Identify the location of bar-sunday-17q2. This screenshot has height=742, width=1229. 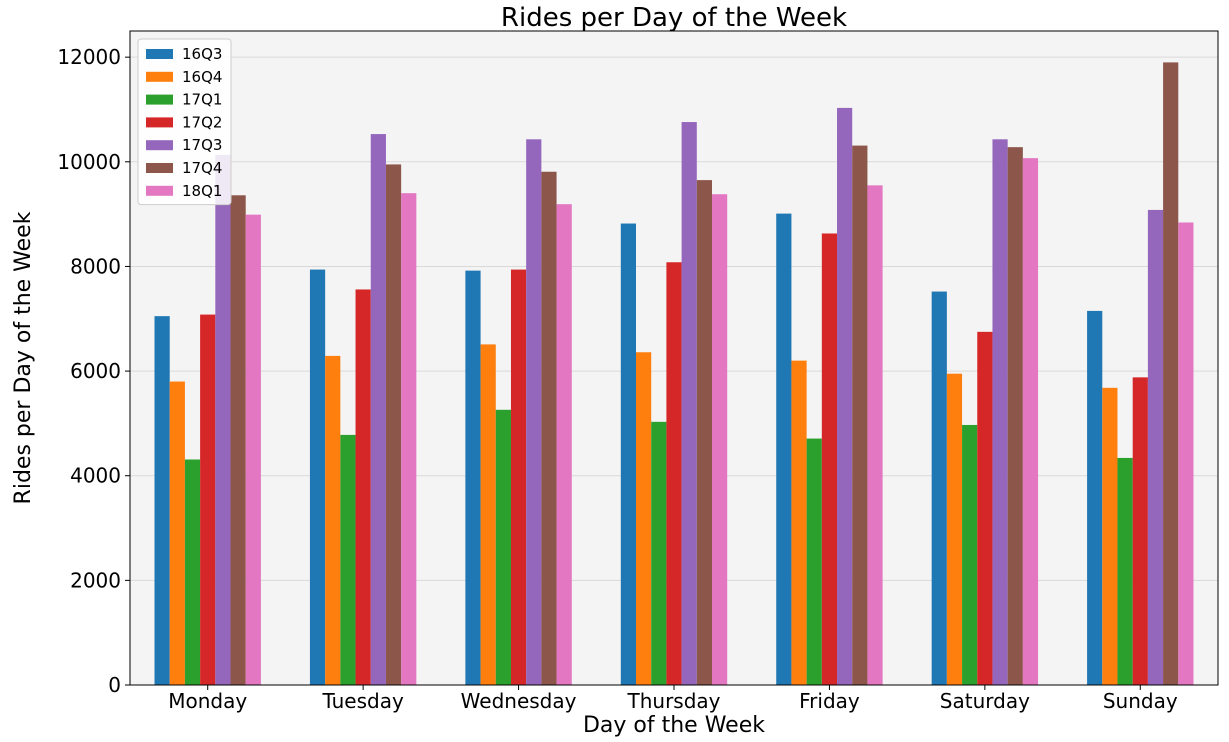
(1140, 531).